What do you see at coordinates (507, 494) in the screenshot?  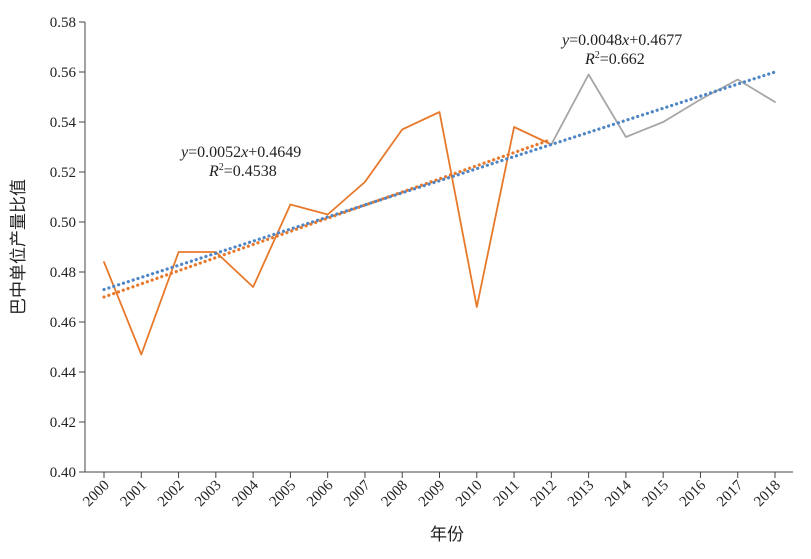 I see `x-tick-label: 2011` at bounding box center [507, 494].